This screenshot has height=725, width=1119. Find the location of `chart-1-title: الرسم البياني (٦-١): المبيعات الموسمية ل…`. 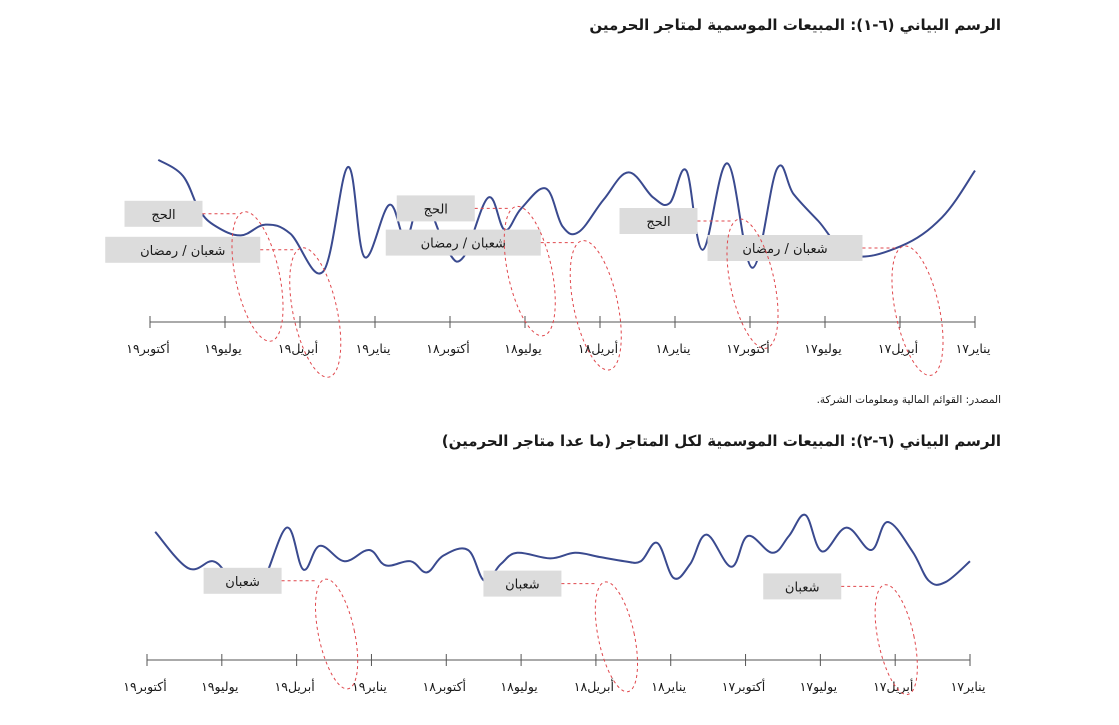

chart-1-title: الرسم البياني (٦-١): المبيعات الموسمية ل… is located at coordinates (795, 25).